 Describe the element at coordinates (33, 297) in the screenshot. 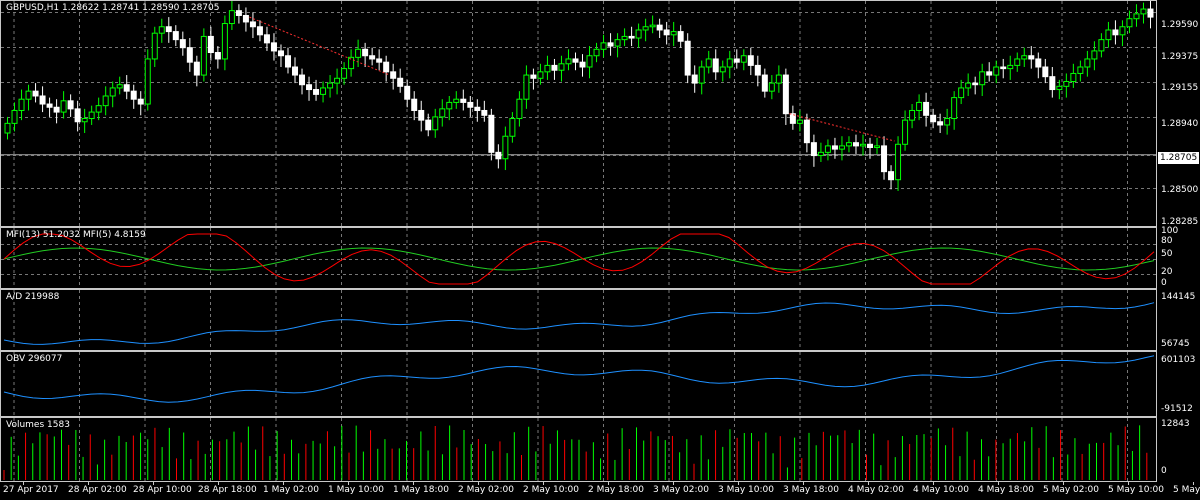

I see `ad-label: A/D 219988` at that location.